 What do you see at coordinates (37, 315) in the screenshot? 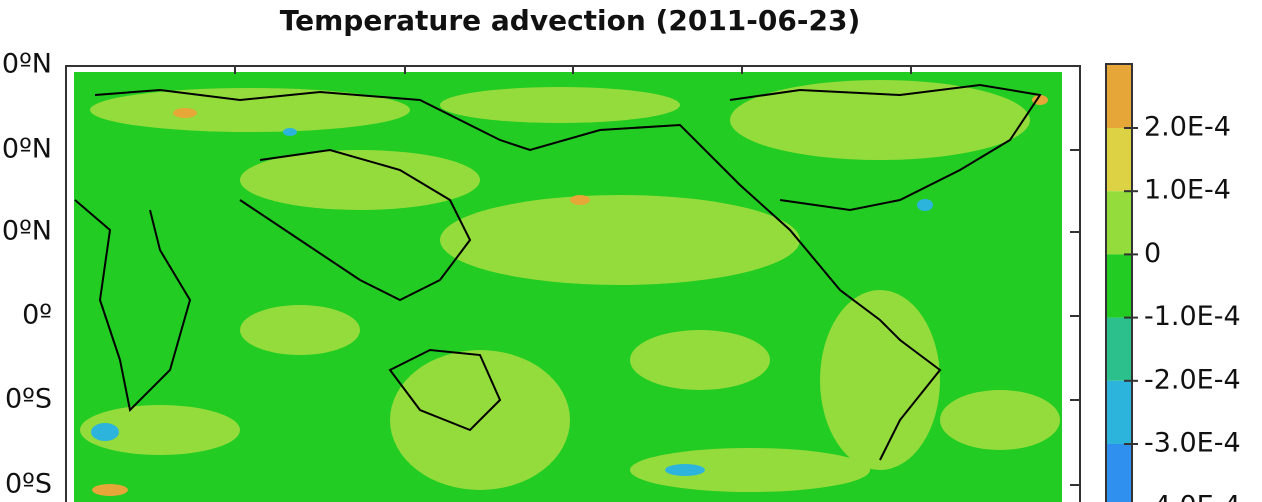
I see `lat-label: 0º` at bounding box center [37, 315].